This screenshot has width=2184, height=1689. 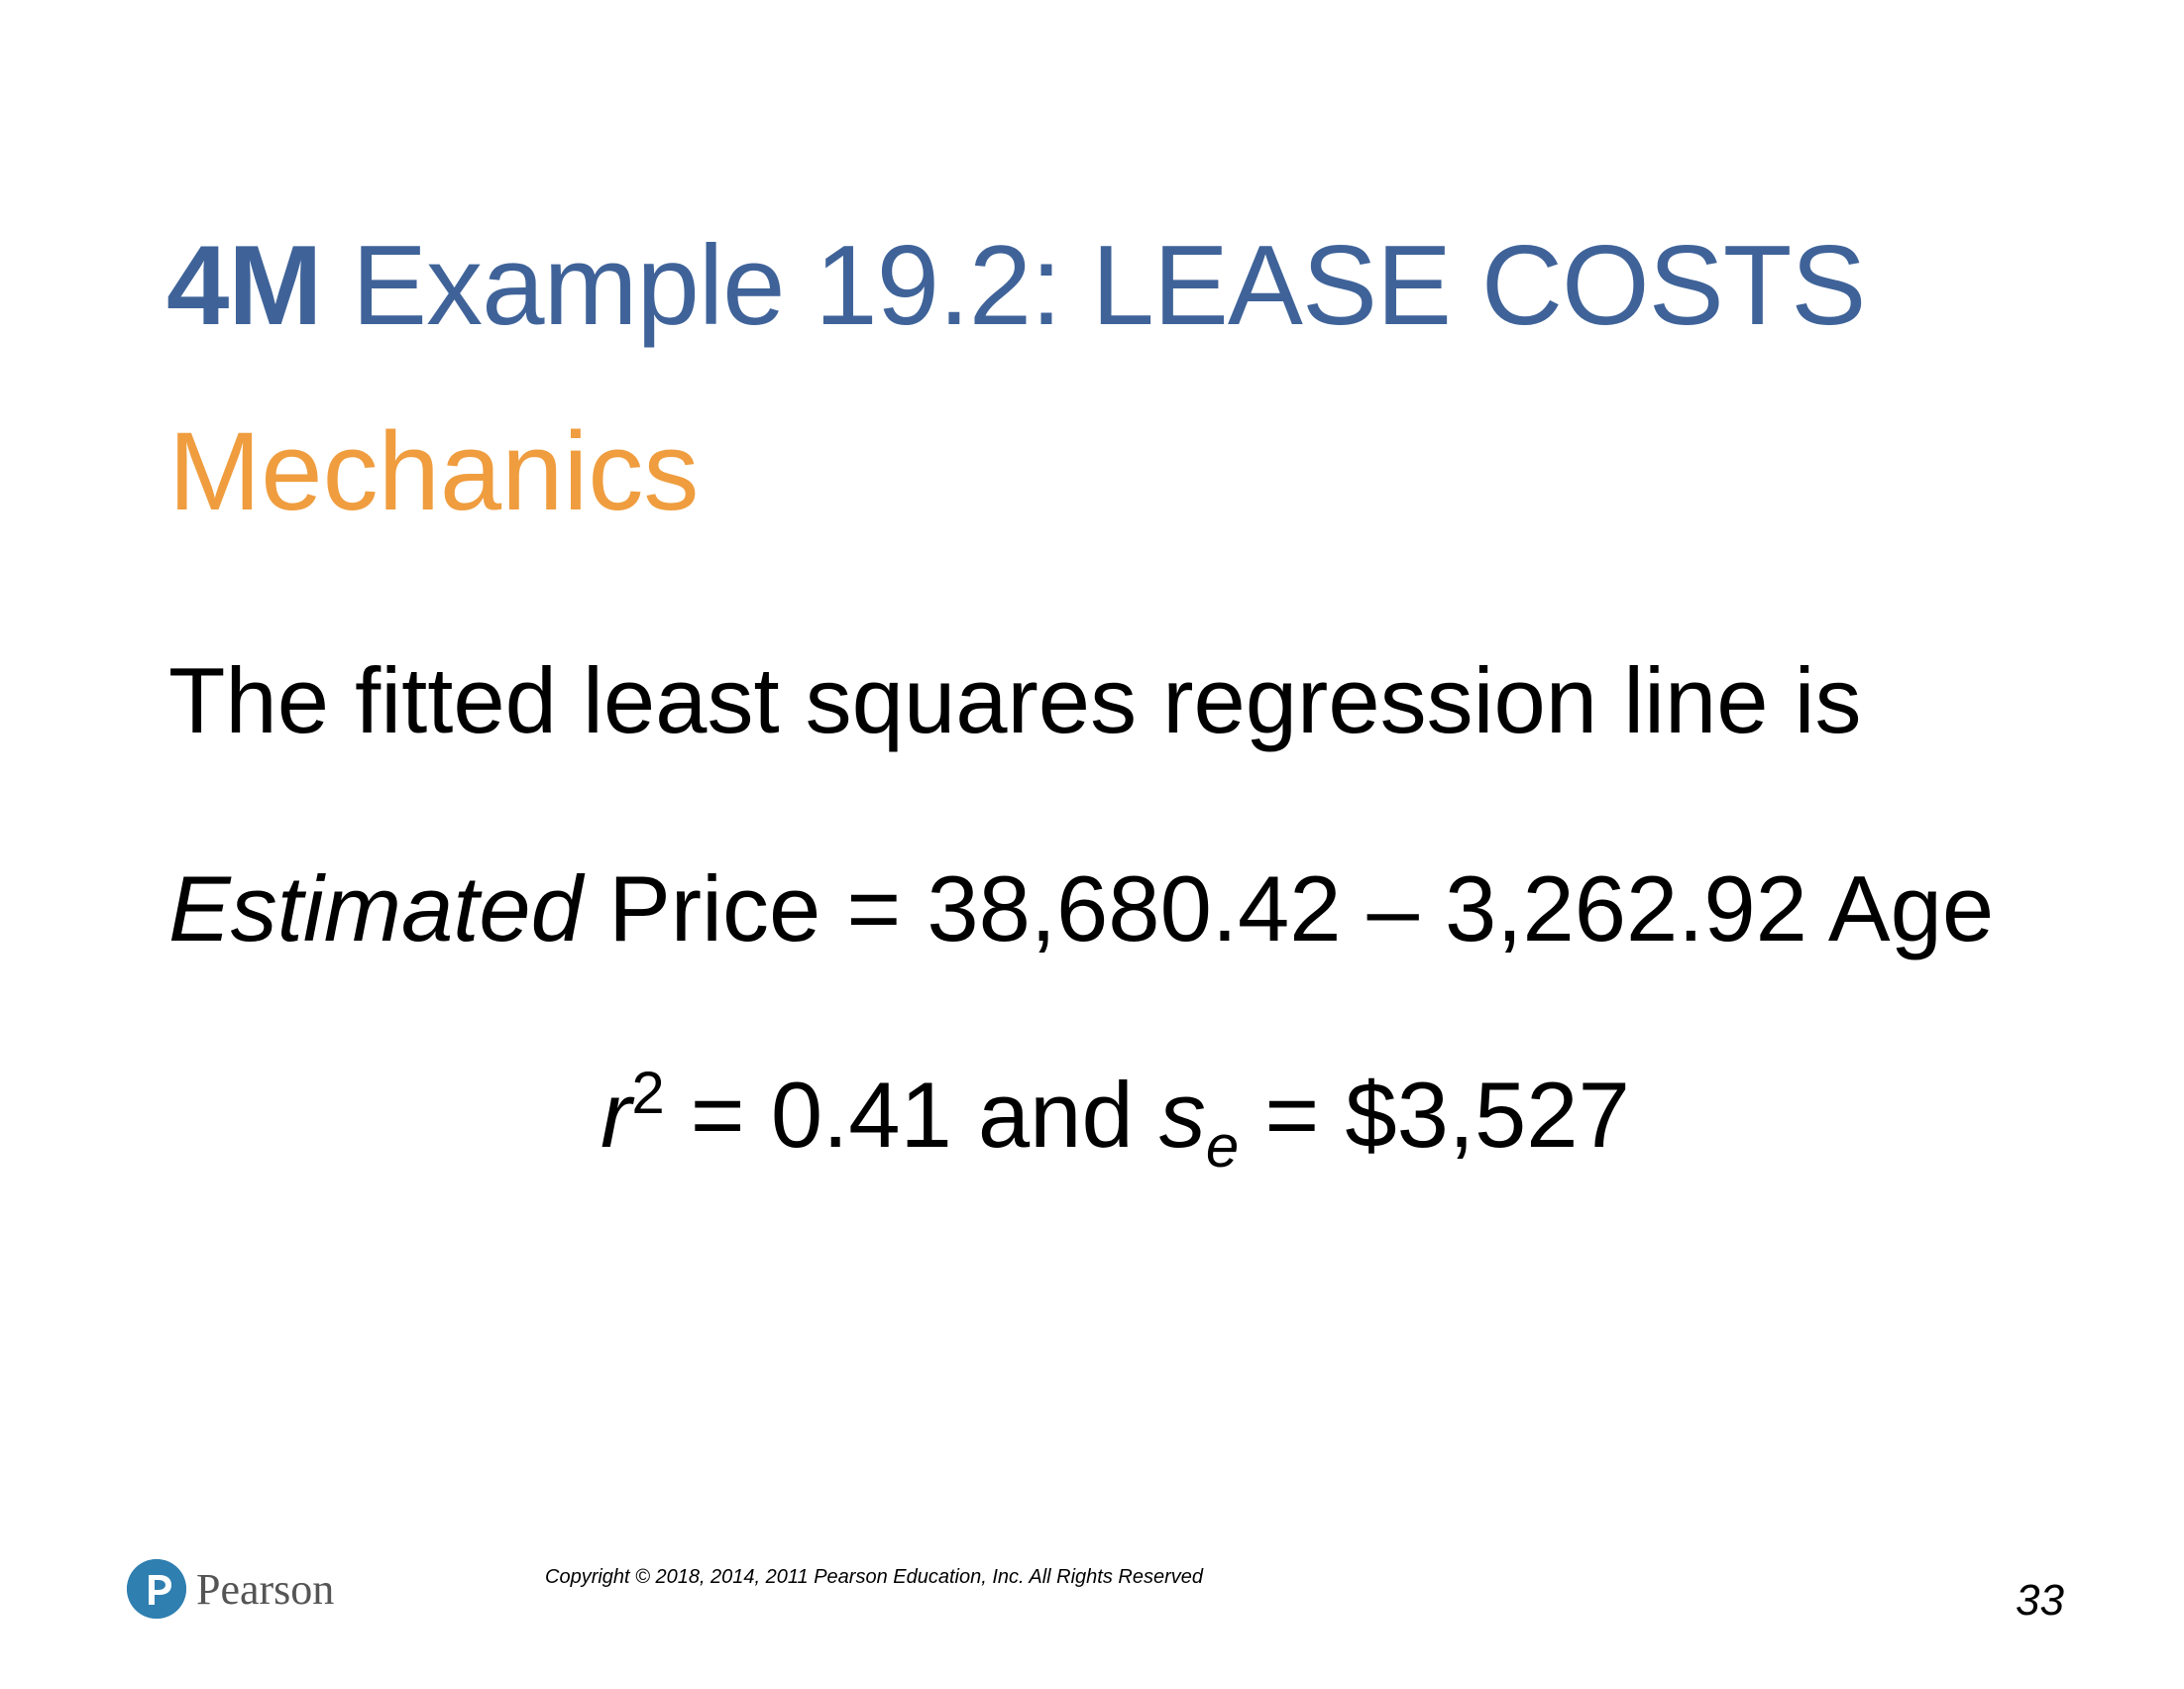 I want to click on pearson-logo: Pearson, so click(x=230, y=1589).